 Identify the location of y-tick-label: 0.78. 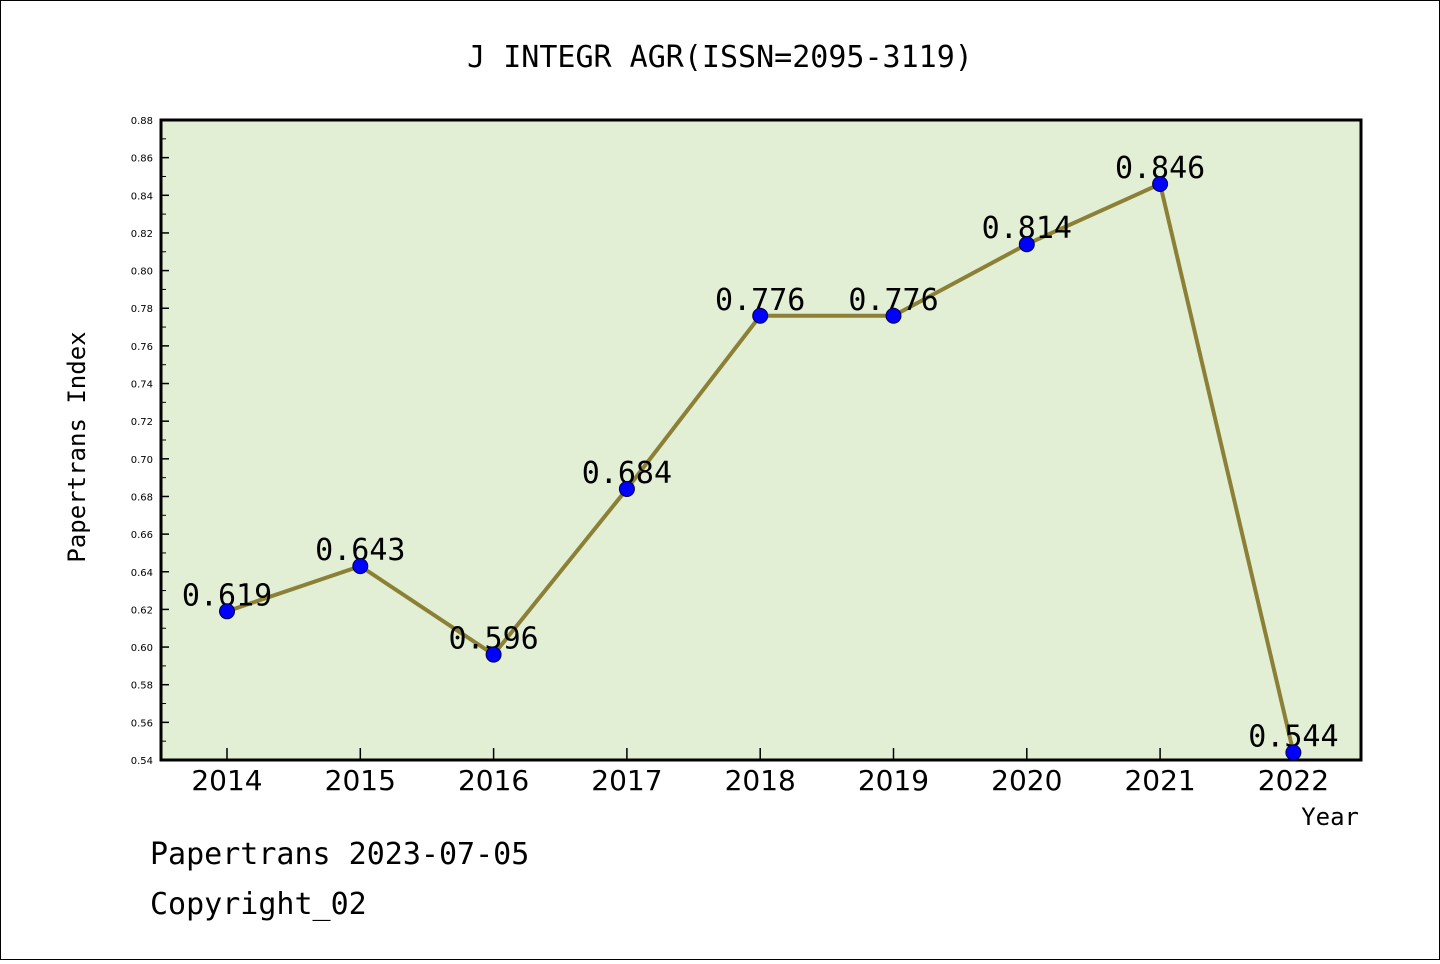
(142, 309).